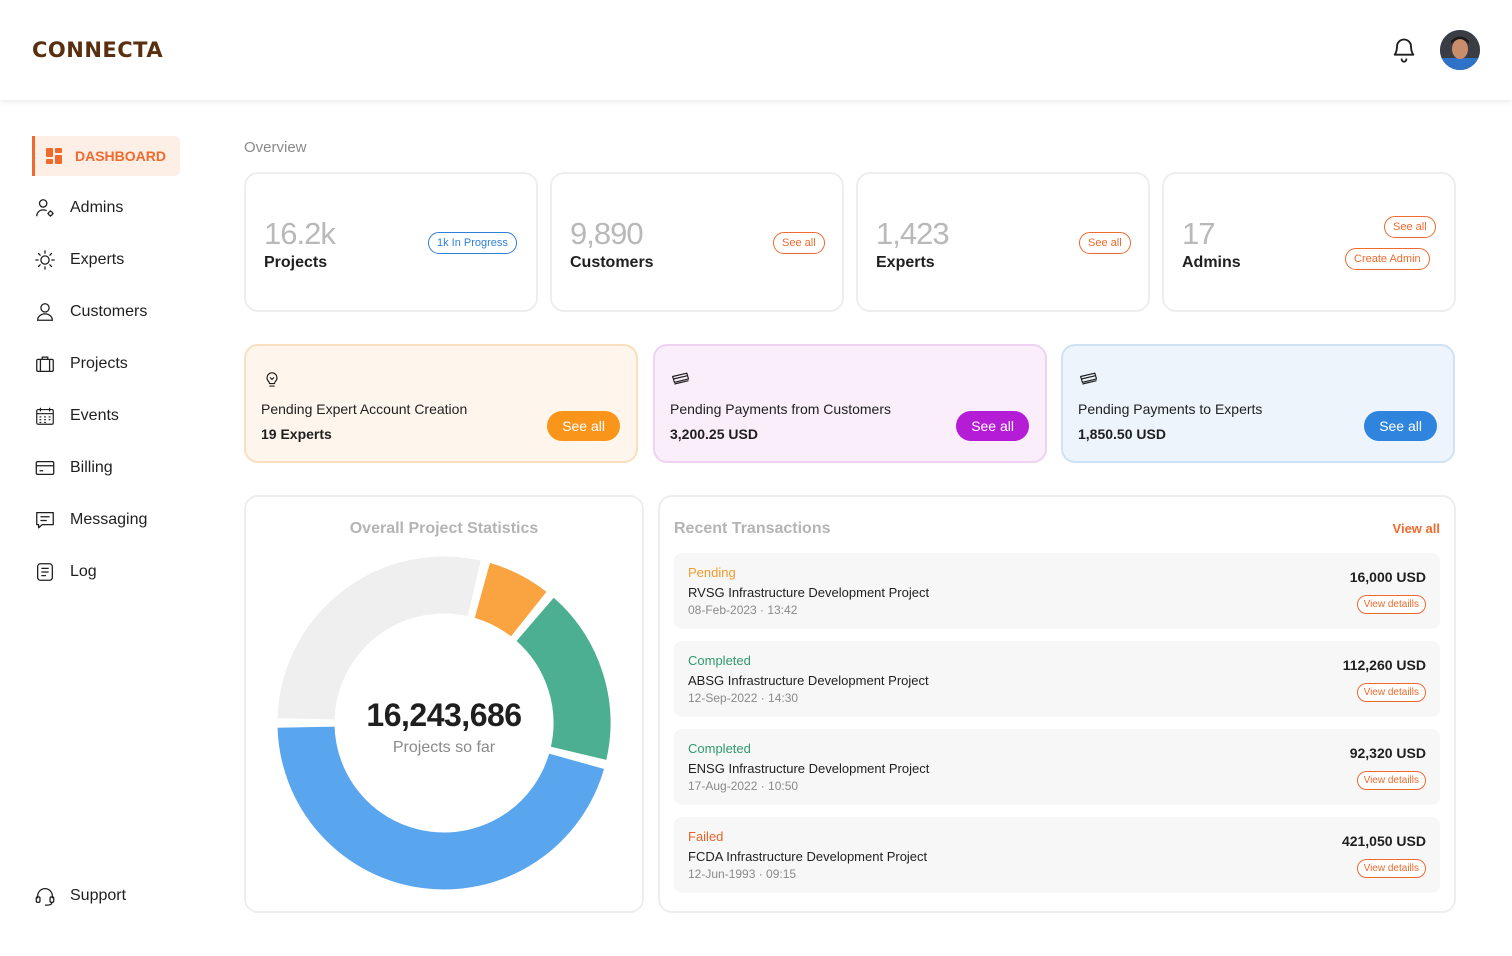  I want to click on sidebar-item-messaging: Messaging, so click(112, 520).